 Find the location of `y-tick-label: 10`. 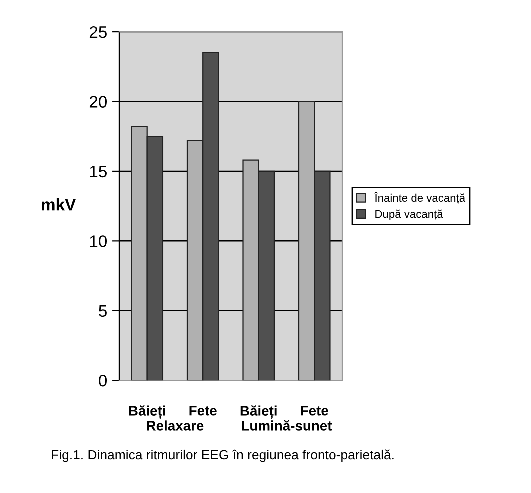

y-tick-label: 10 is located at coordinates (99, 242).